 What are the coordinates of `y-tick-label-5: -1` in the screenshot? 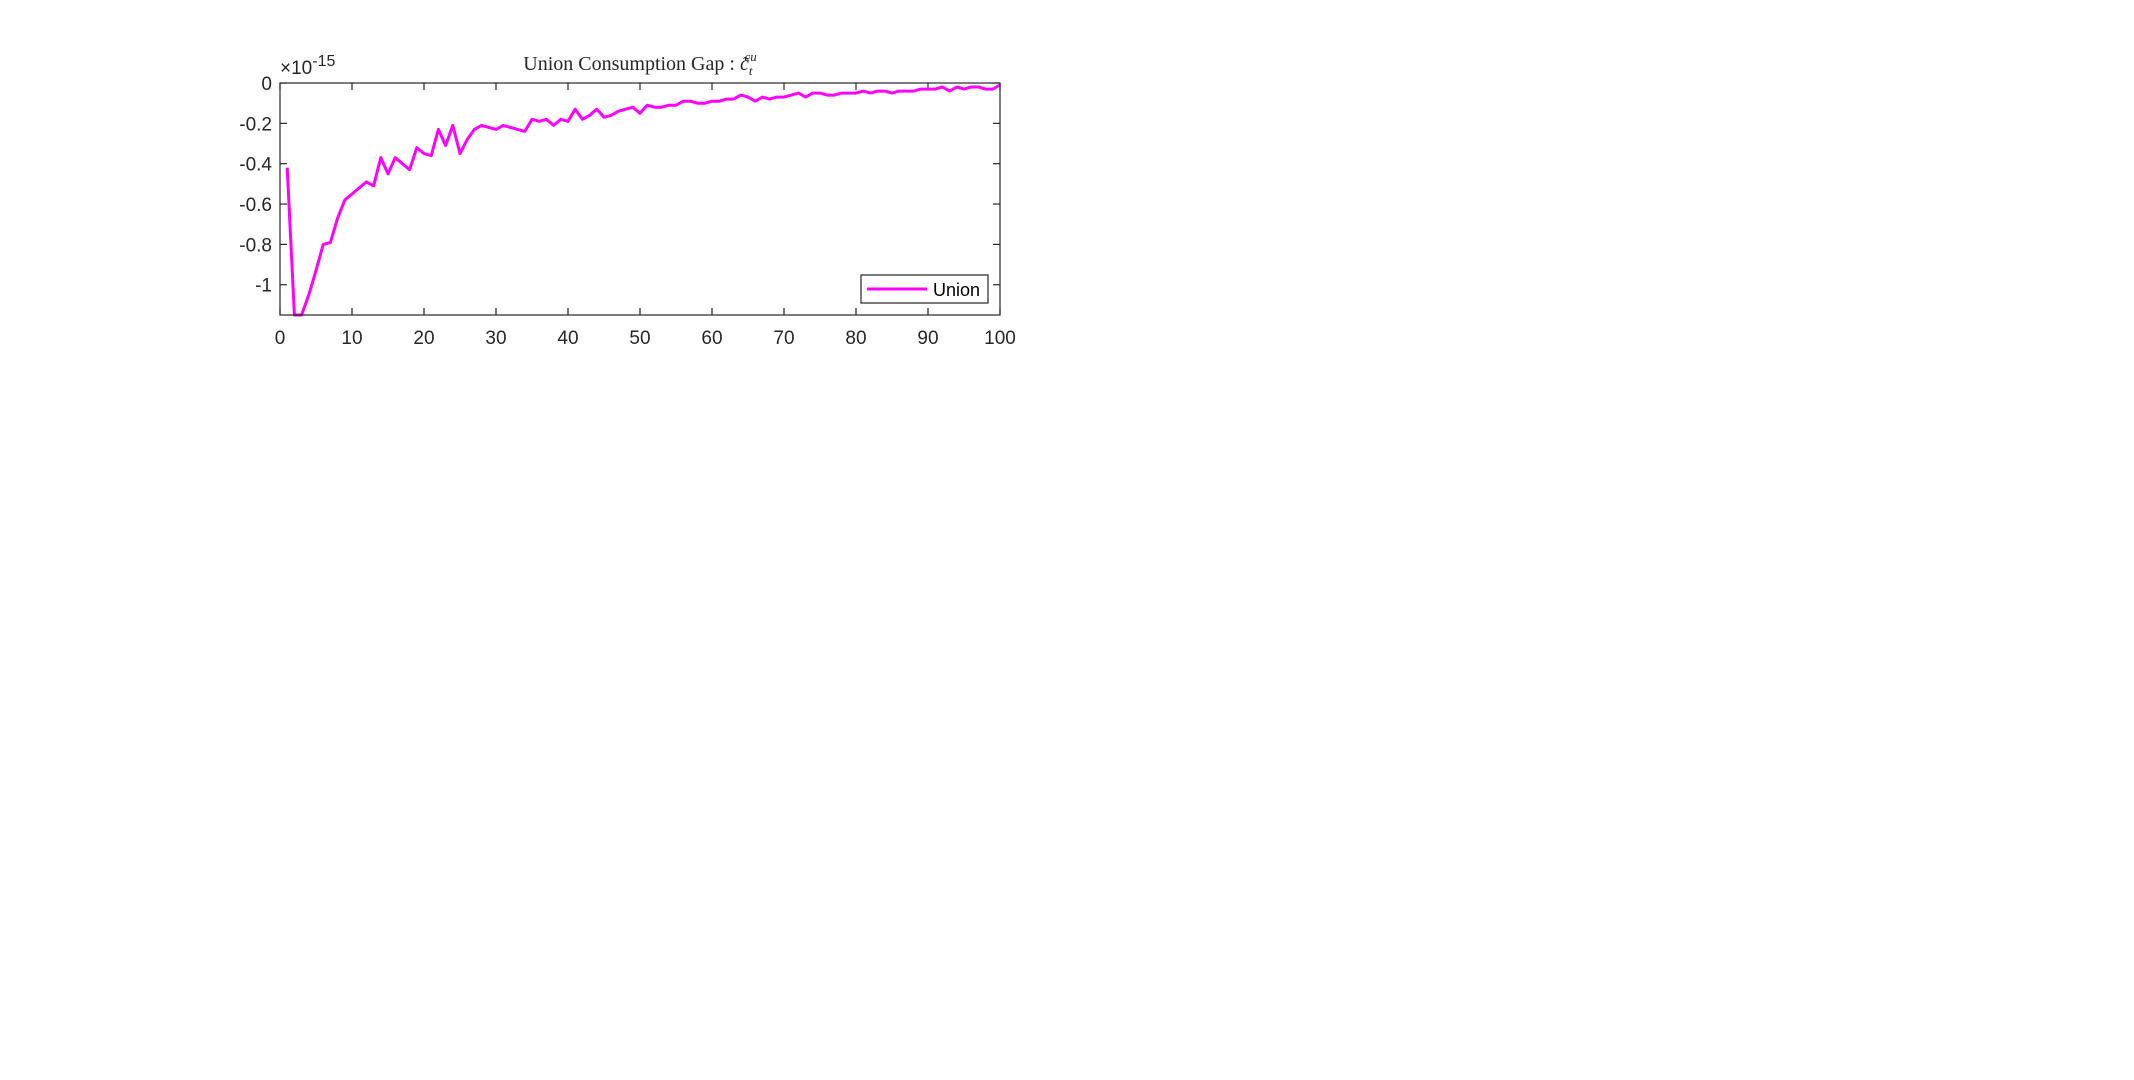 It's located at (263, 286).